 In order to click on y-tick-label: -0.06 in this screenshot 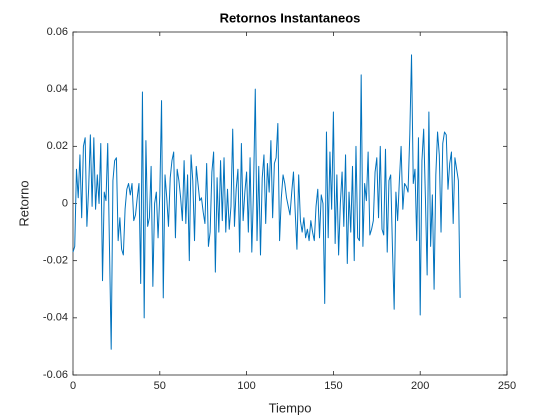, I will do `click(55, 375)`.